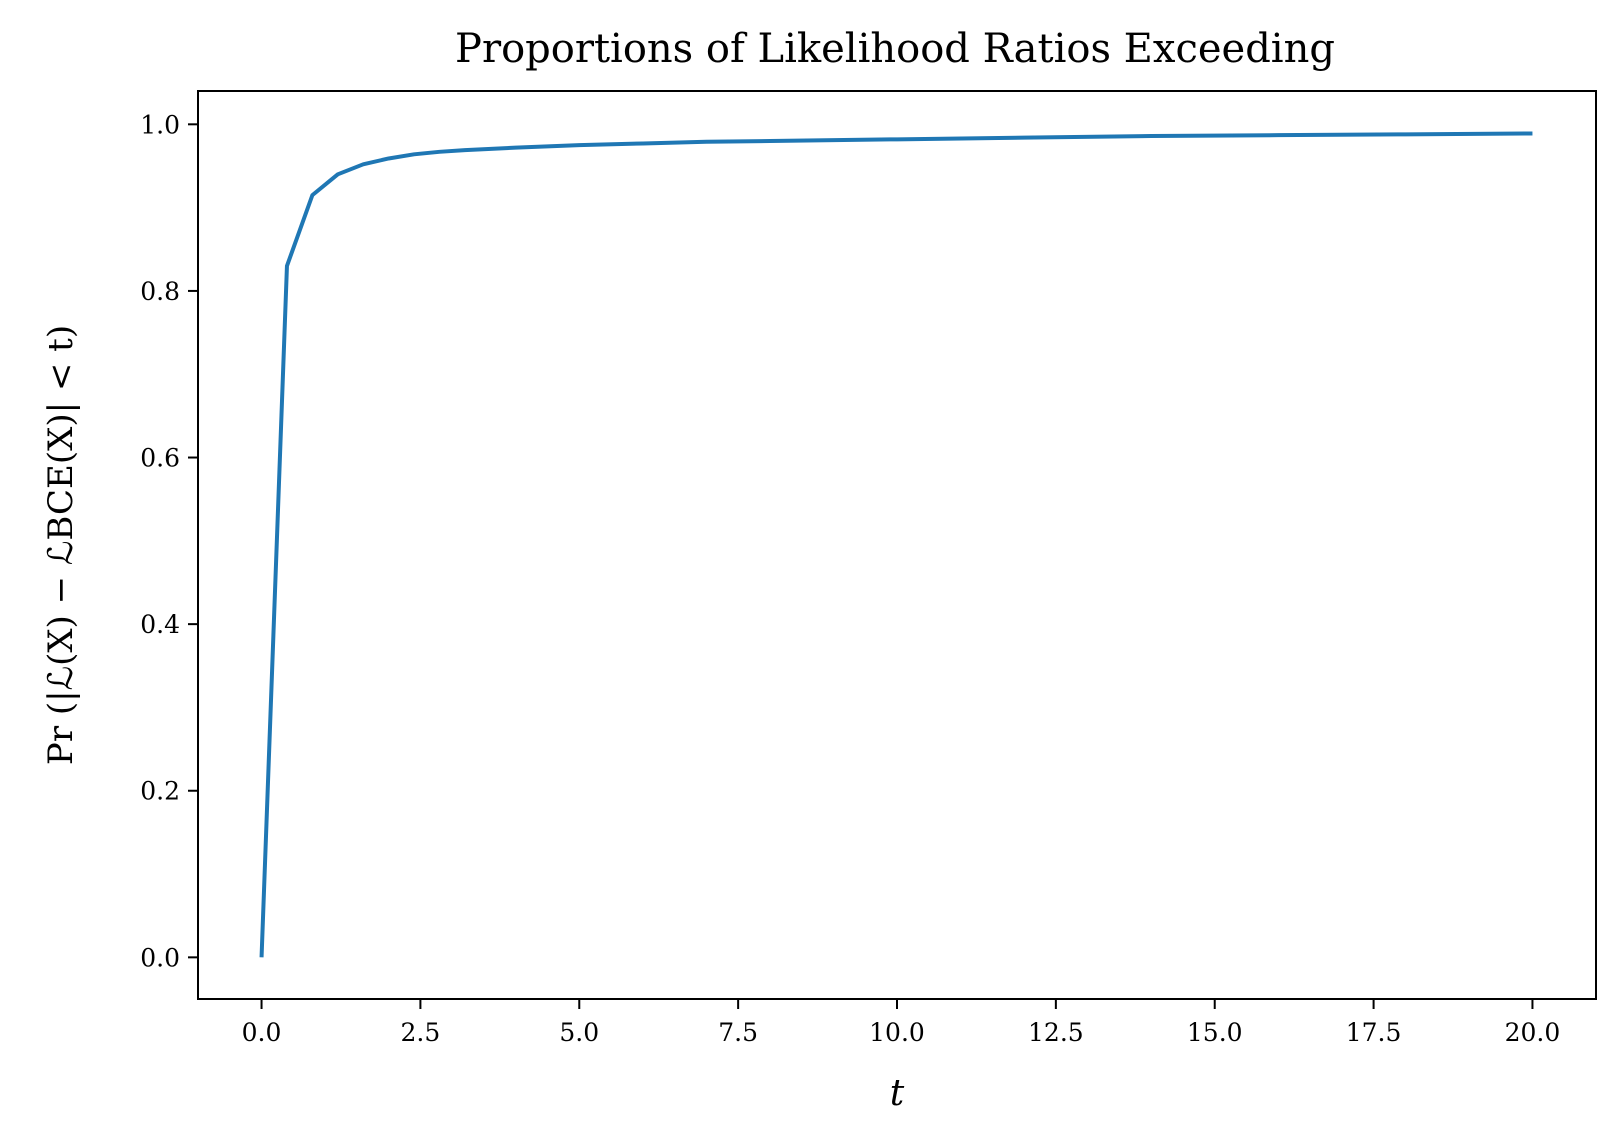 The height and width of the screenshot is (1137, 1620). What do you see at coordinates (61, 545) in the screenshot?
I see `y-axis-label: Pr (|ℒ(X) − ℒBCE(X)| < t)` at bounding box center [61, 545].